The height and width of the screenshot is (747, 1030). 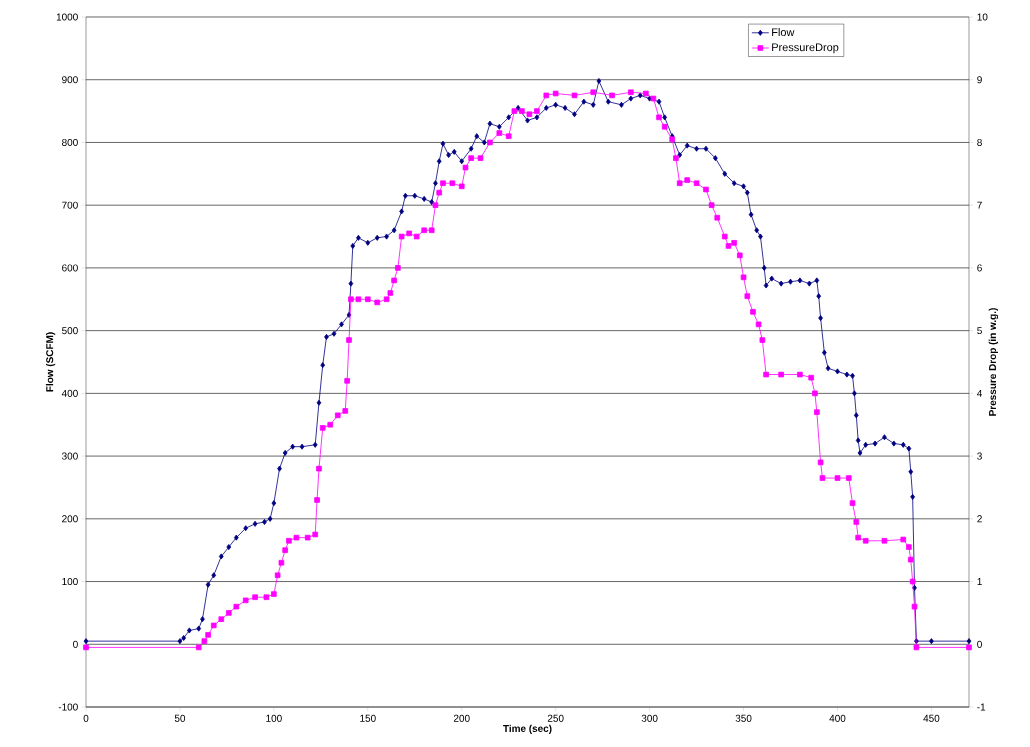 What do you see at coordinates (979, 519) in the screenshot?
I see `y2-tick-label: 2` at bounding box center [979, 519].